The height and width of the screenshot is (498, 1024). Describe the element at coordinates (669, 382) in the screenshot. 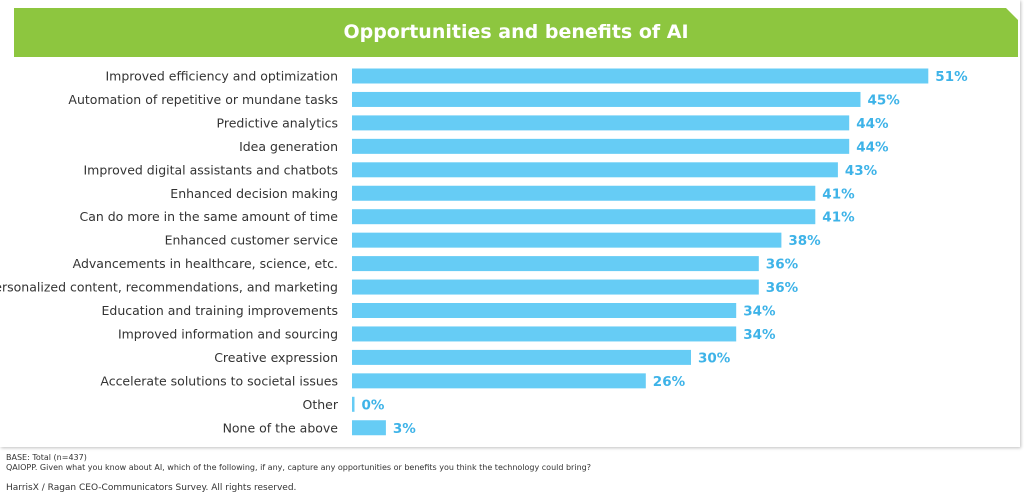

I see `value-label: 26%` at that location.